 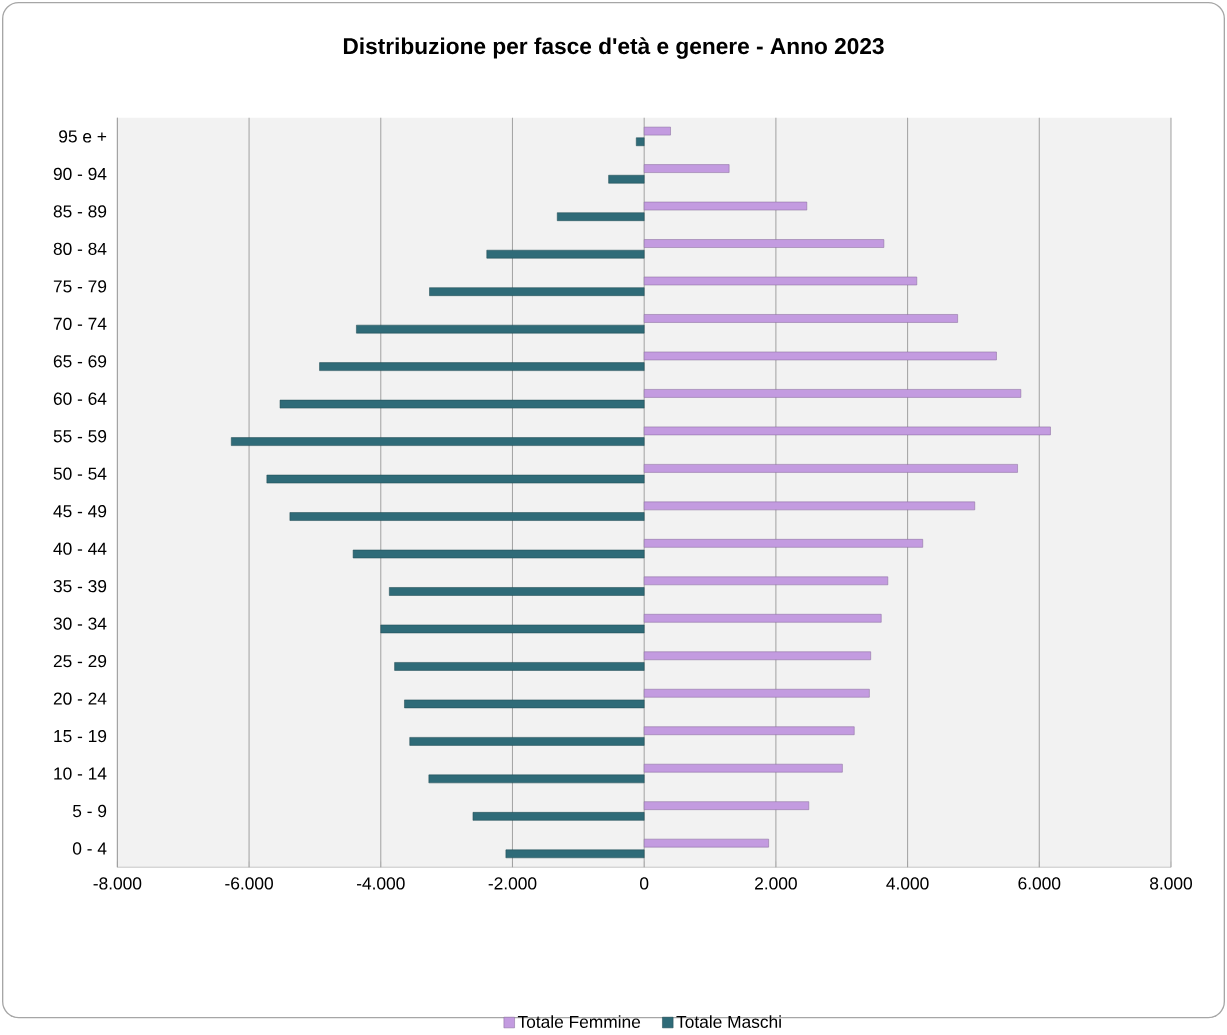 What do you see at coordinates (512, 883) in the screenshot?
I see `x-tick-label: -2.000` at bounding box center [512, 883].